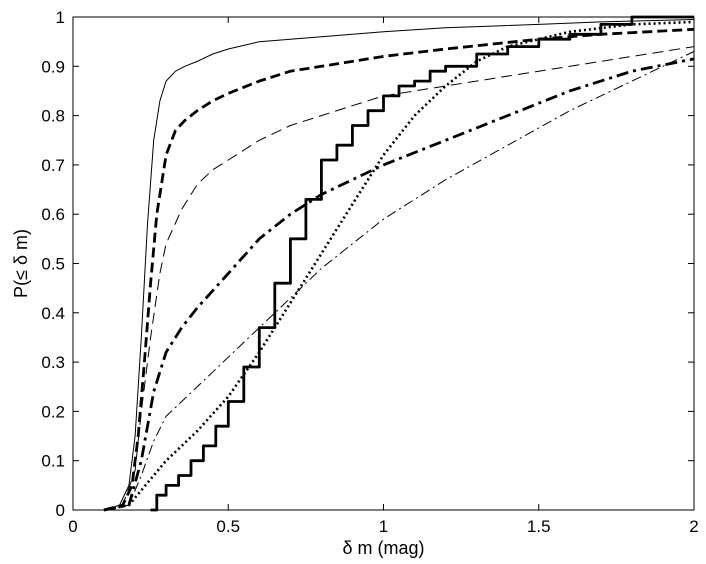 This screenshot has height=564, width=706. Describe the element at coordinates (21, 263) in the screenshot. I see `y-axis-label: P(≤ δ m)` at that location.